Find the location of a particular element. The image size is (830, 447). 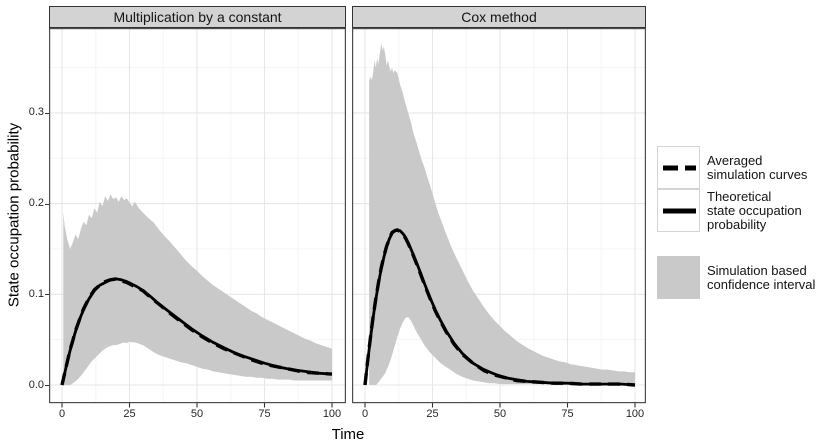

gray-ribbon-sample-icon is located at coordinates (678, 277).